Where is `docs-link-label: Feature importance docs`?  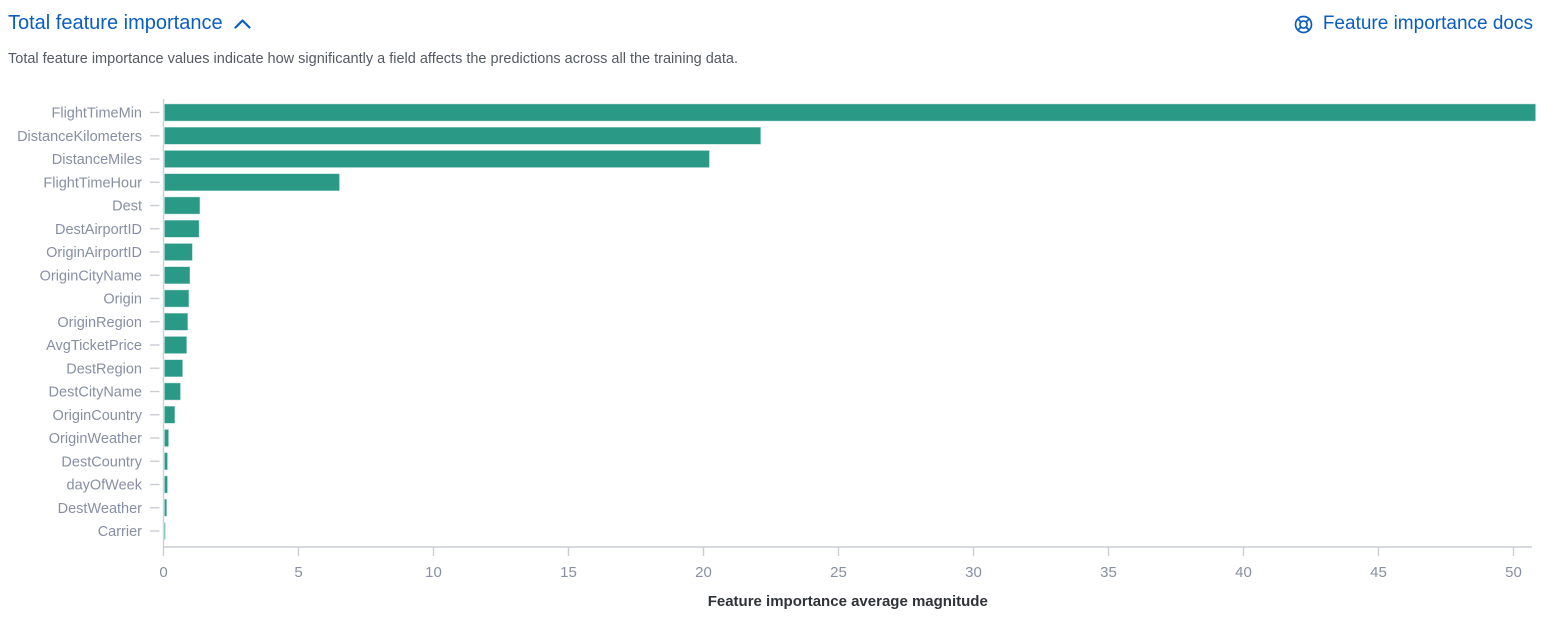 docs-link-label: Feature importance docs is located at coordinates (1427, 23).